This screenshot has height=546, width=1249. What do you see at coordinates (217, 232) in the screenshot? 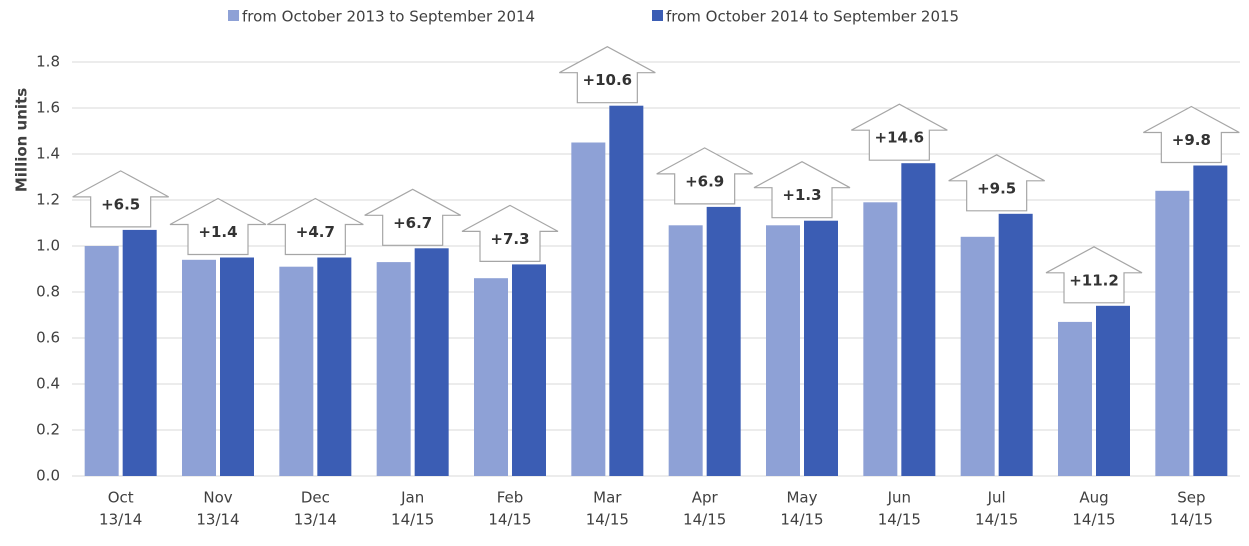
I see `growth-label: +1.4` at bounding box center [217, 232].